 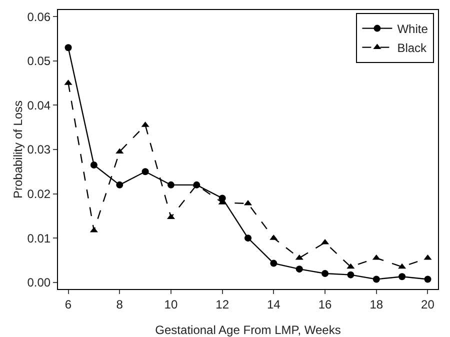 What do you see at coordinates (428, 304) in the screenshot?
I see `x-tick-label: 20` at bounding box center [428, 304].